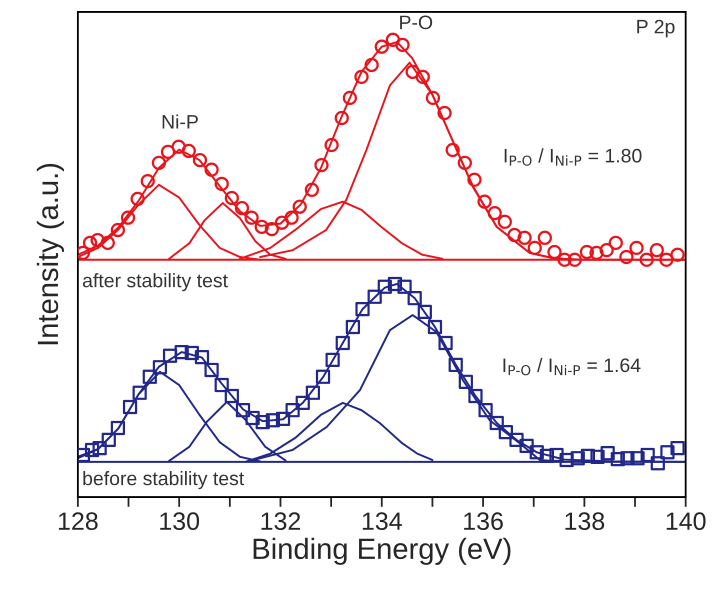 This screenshot has width=721, height=596. I want to click on text: P 2p, so click(656, 29).